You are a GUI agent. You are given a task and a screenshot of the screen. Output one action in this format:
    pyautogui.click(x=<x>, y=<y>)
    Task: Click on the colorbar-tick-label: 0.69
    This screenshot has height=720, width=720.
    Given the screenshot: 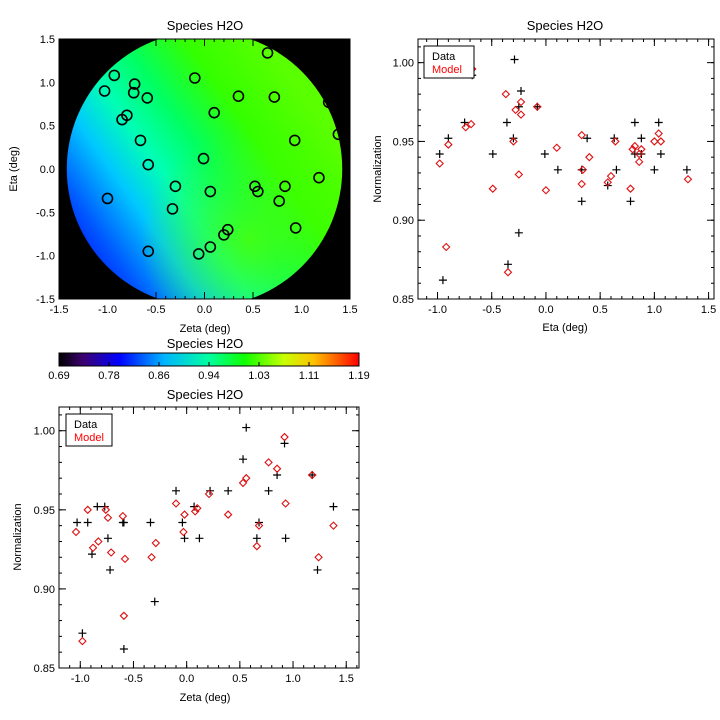 What is the action you would take?
    pyautogui.click(x=58, y=376)
    